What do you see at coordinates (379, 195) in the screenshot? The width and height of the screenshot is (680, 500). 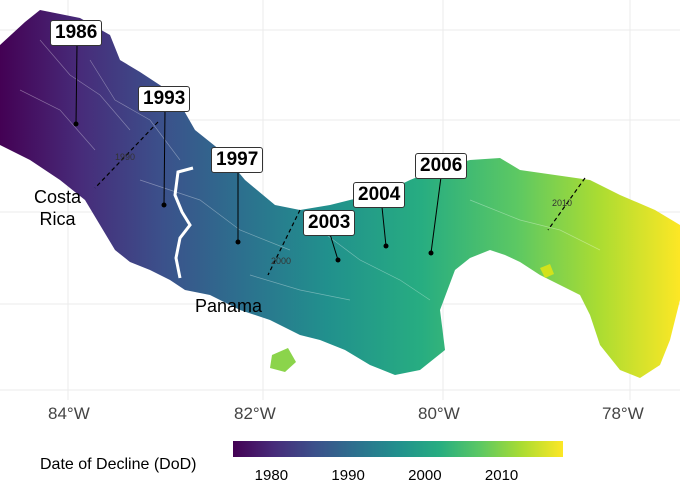 I see `year-label-2004: 2004` at bounding box center [379, 195].